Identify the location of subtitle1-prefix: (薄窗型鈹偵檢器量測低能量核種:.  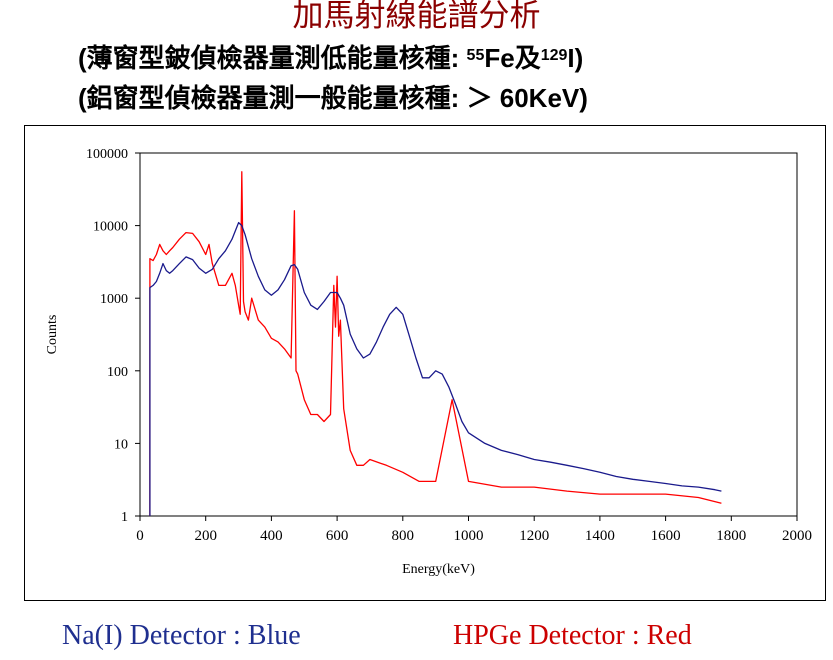
(272, 58).